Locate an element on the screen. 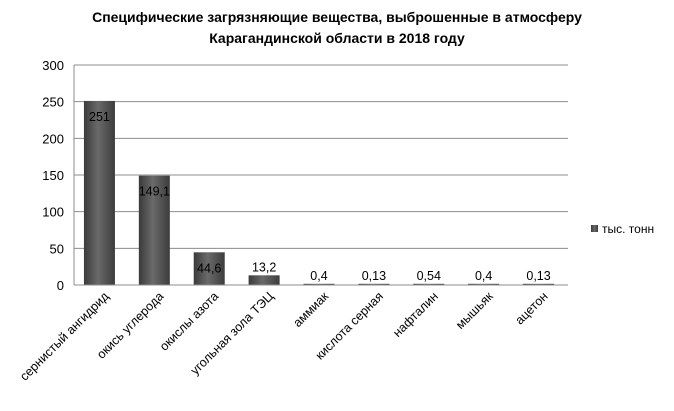 Image resolution: width=674 pixels, height=411 pixels. legend-label: тыс. тонн is located at coordinates (628, 229).